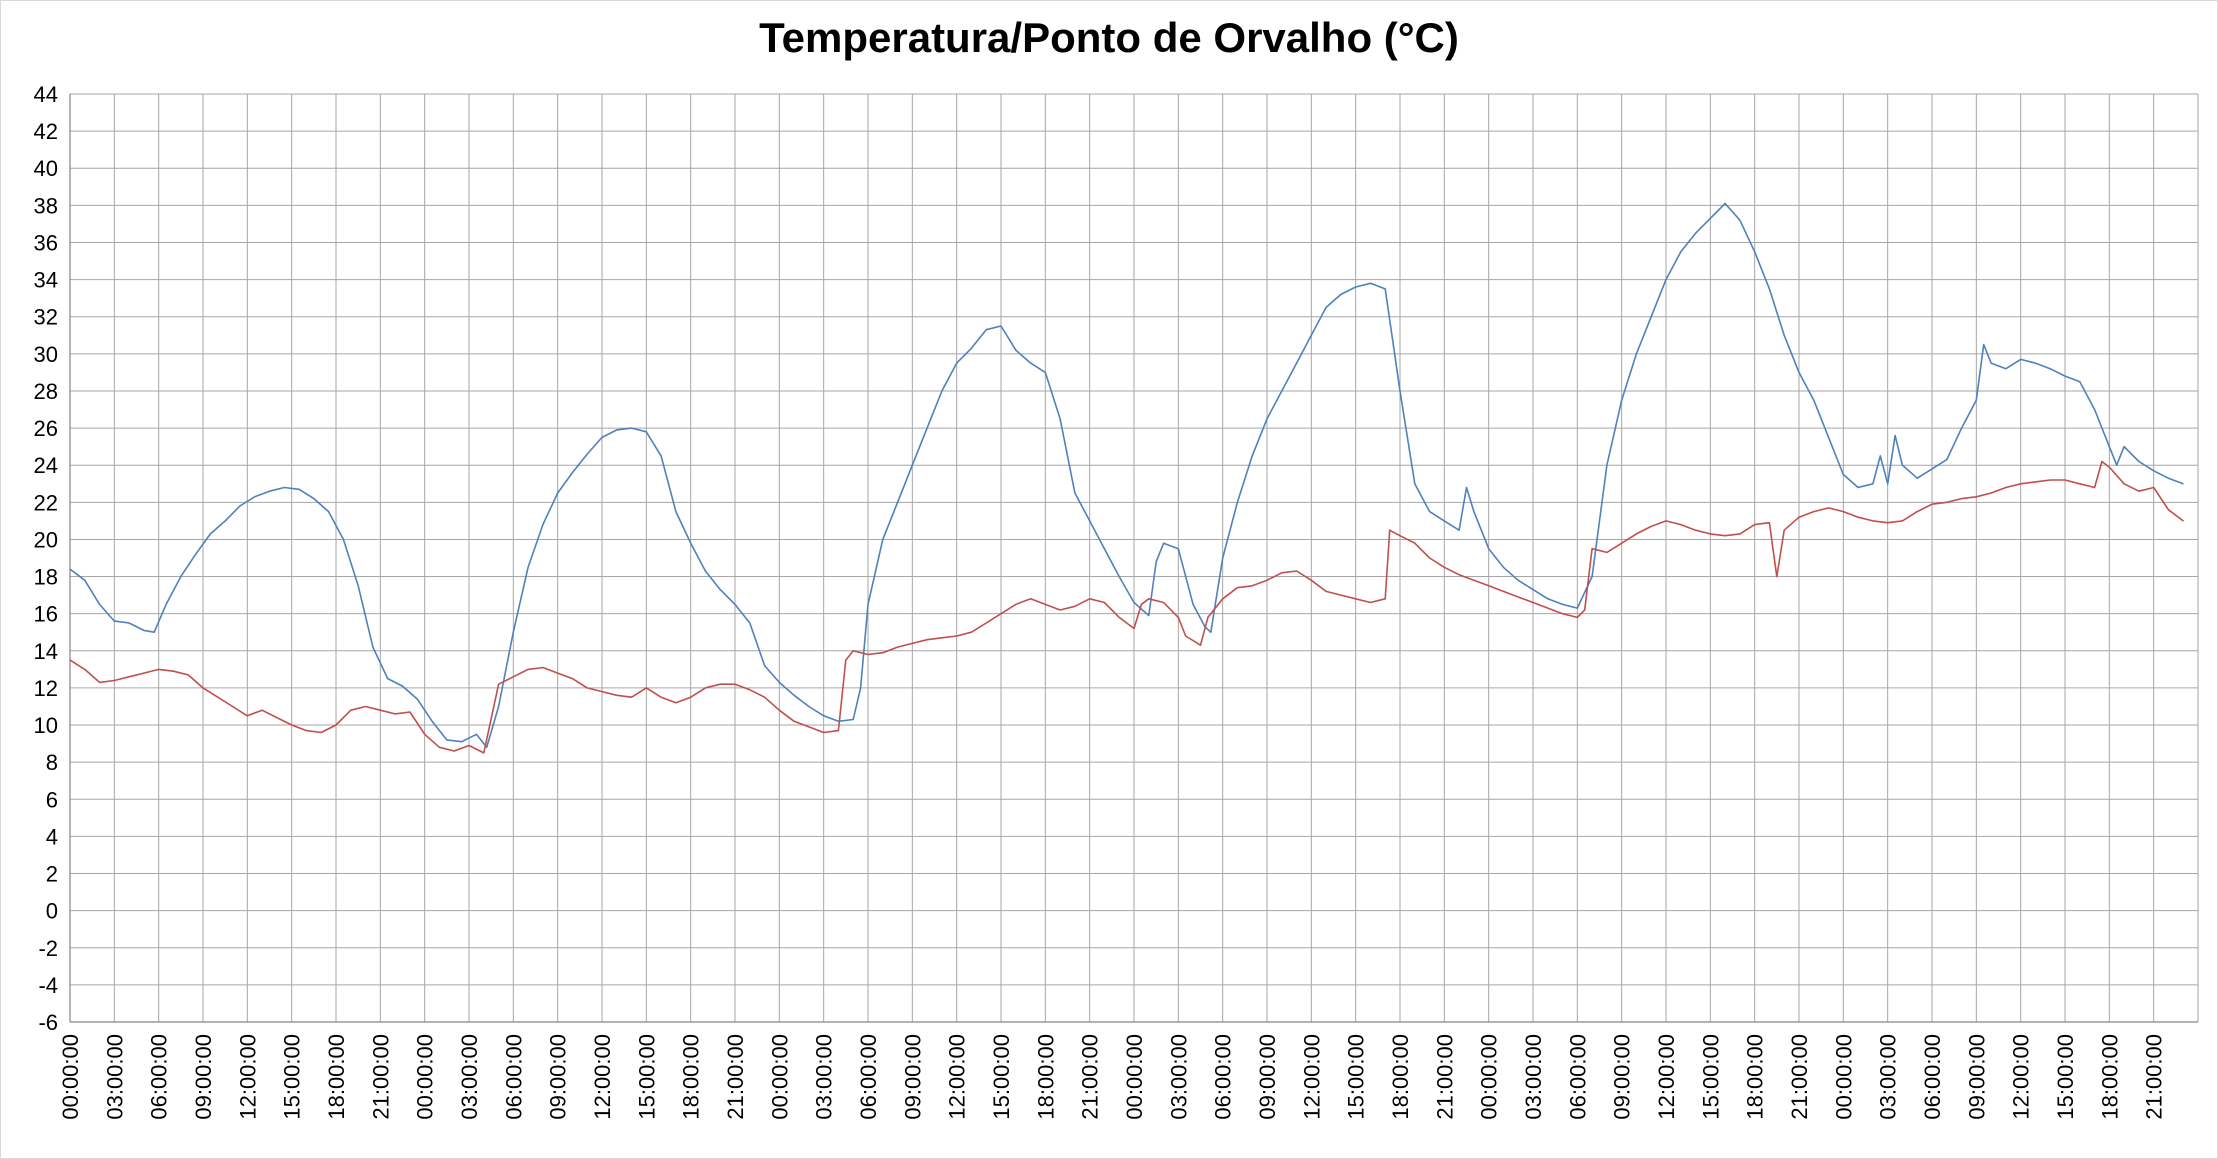 This screenshot has width=2218, height=1159. I want to click on x-tick-label: 18:00:00, so click(336, 1077).